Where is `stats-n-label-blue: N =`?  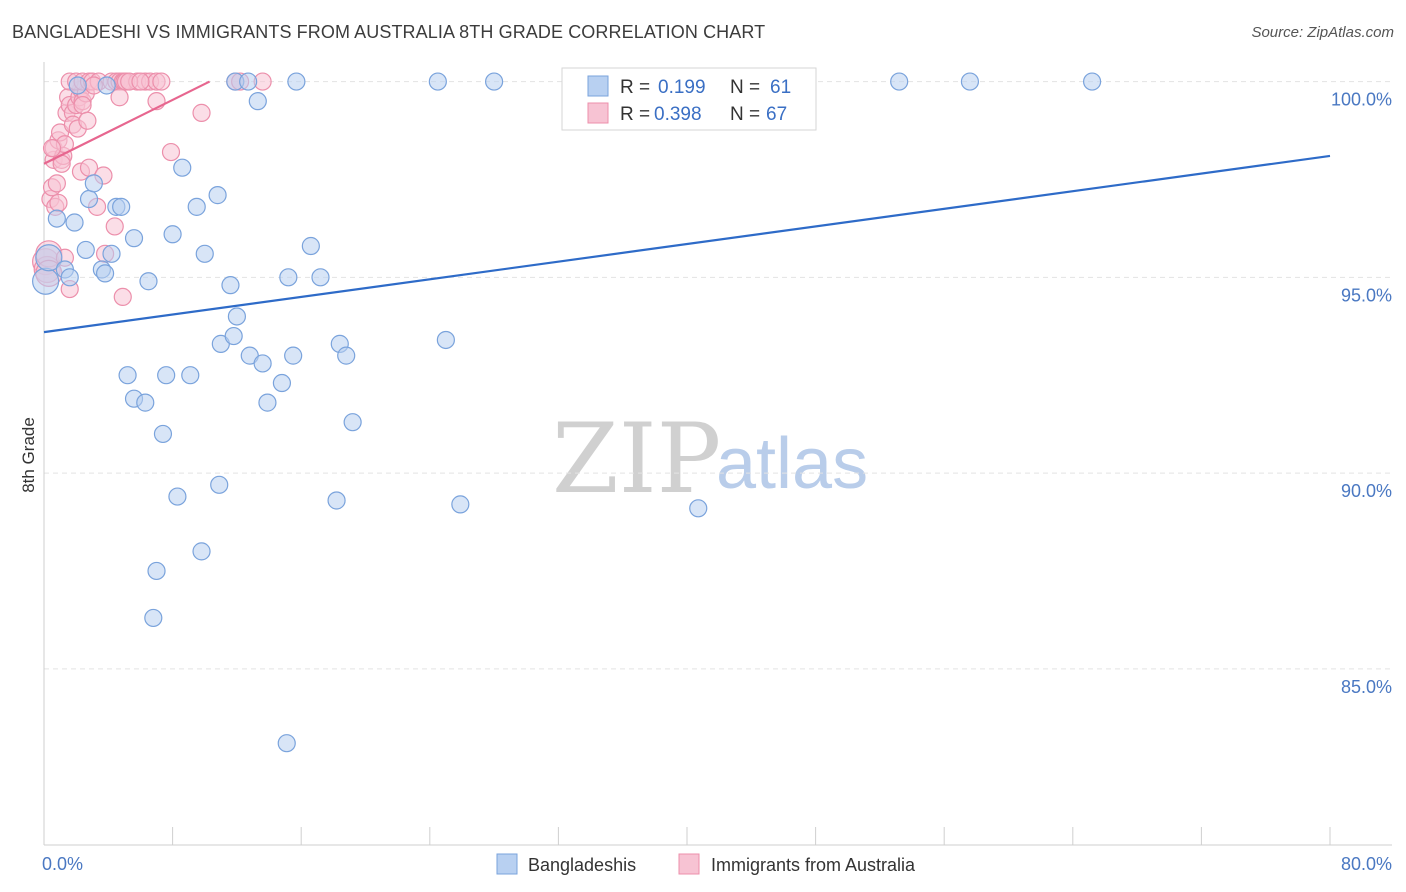
stats-n-label-blue: N = is located at coordinates (745, 87).